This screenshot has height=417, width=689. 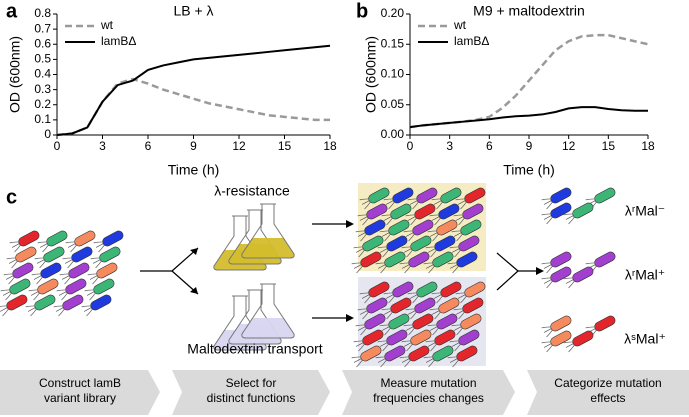 I want to click on x-tick-label: 0, so click(x=57, y=146).